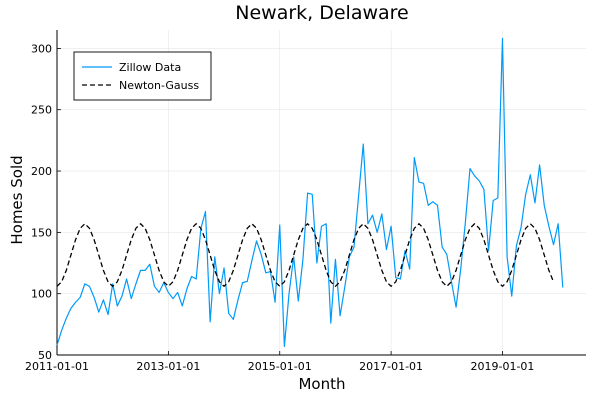 This screenshot has height=400, width=600. I want to click on legend-label: Newton-Gauss, so click(159, 85).